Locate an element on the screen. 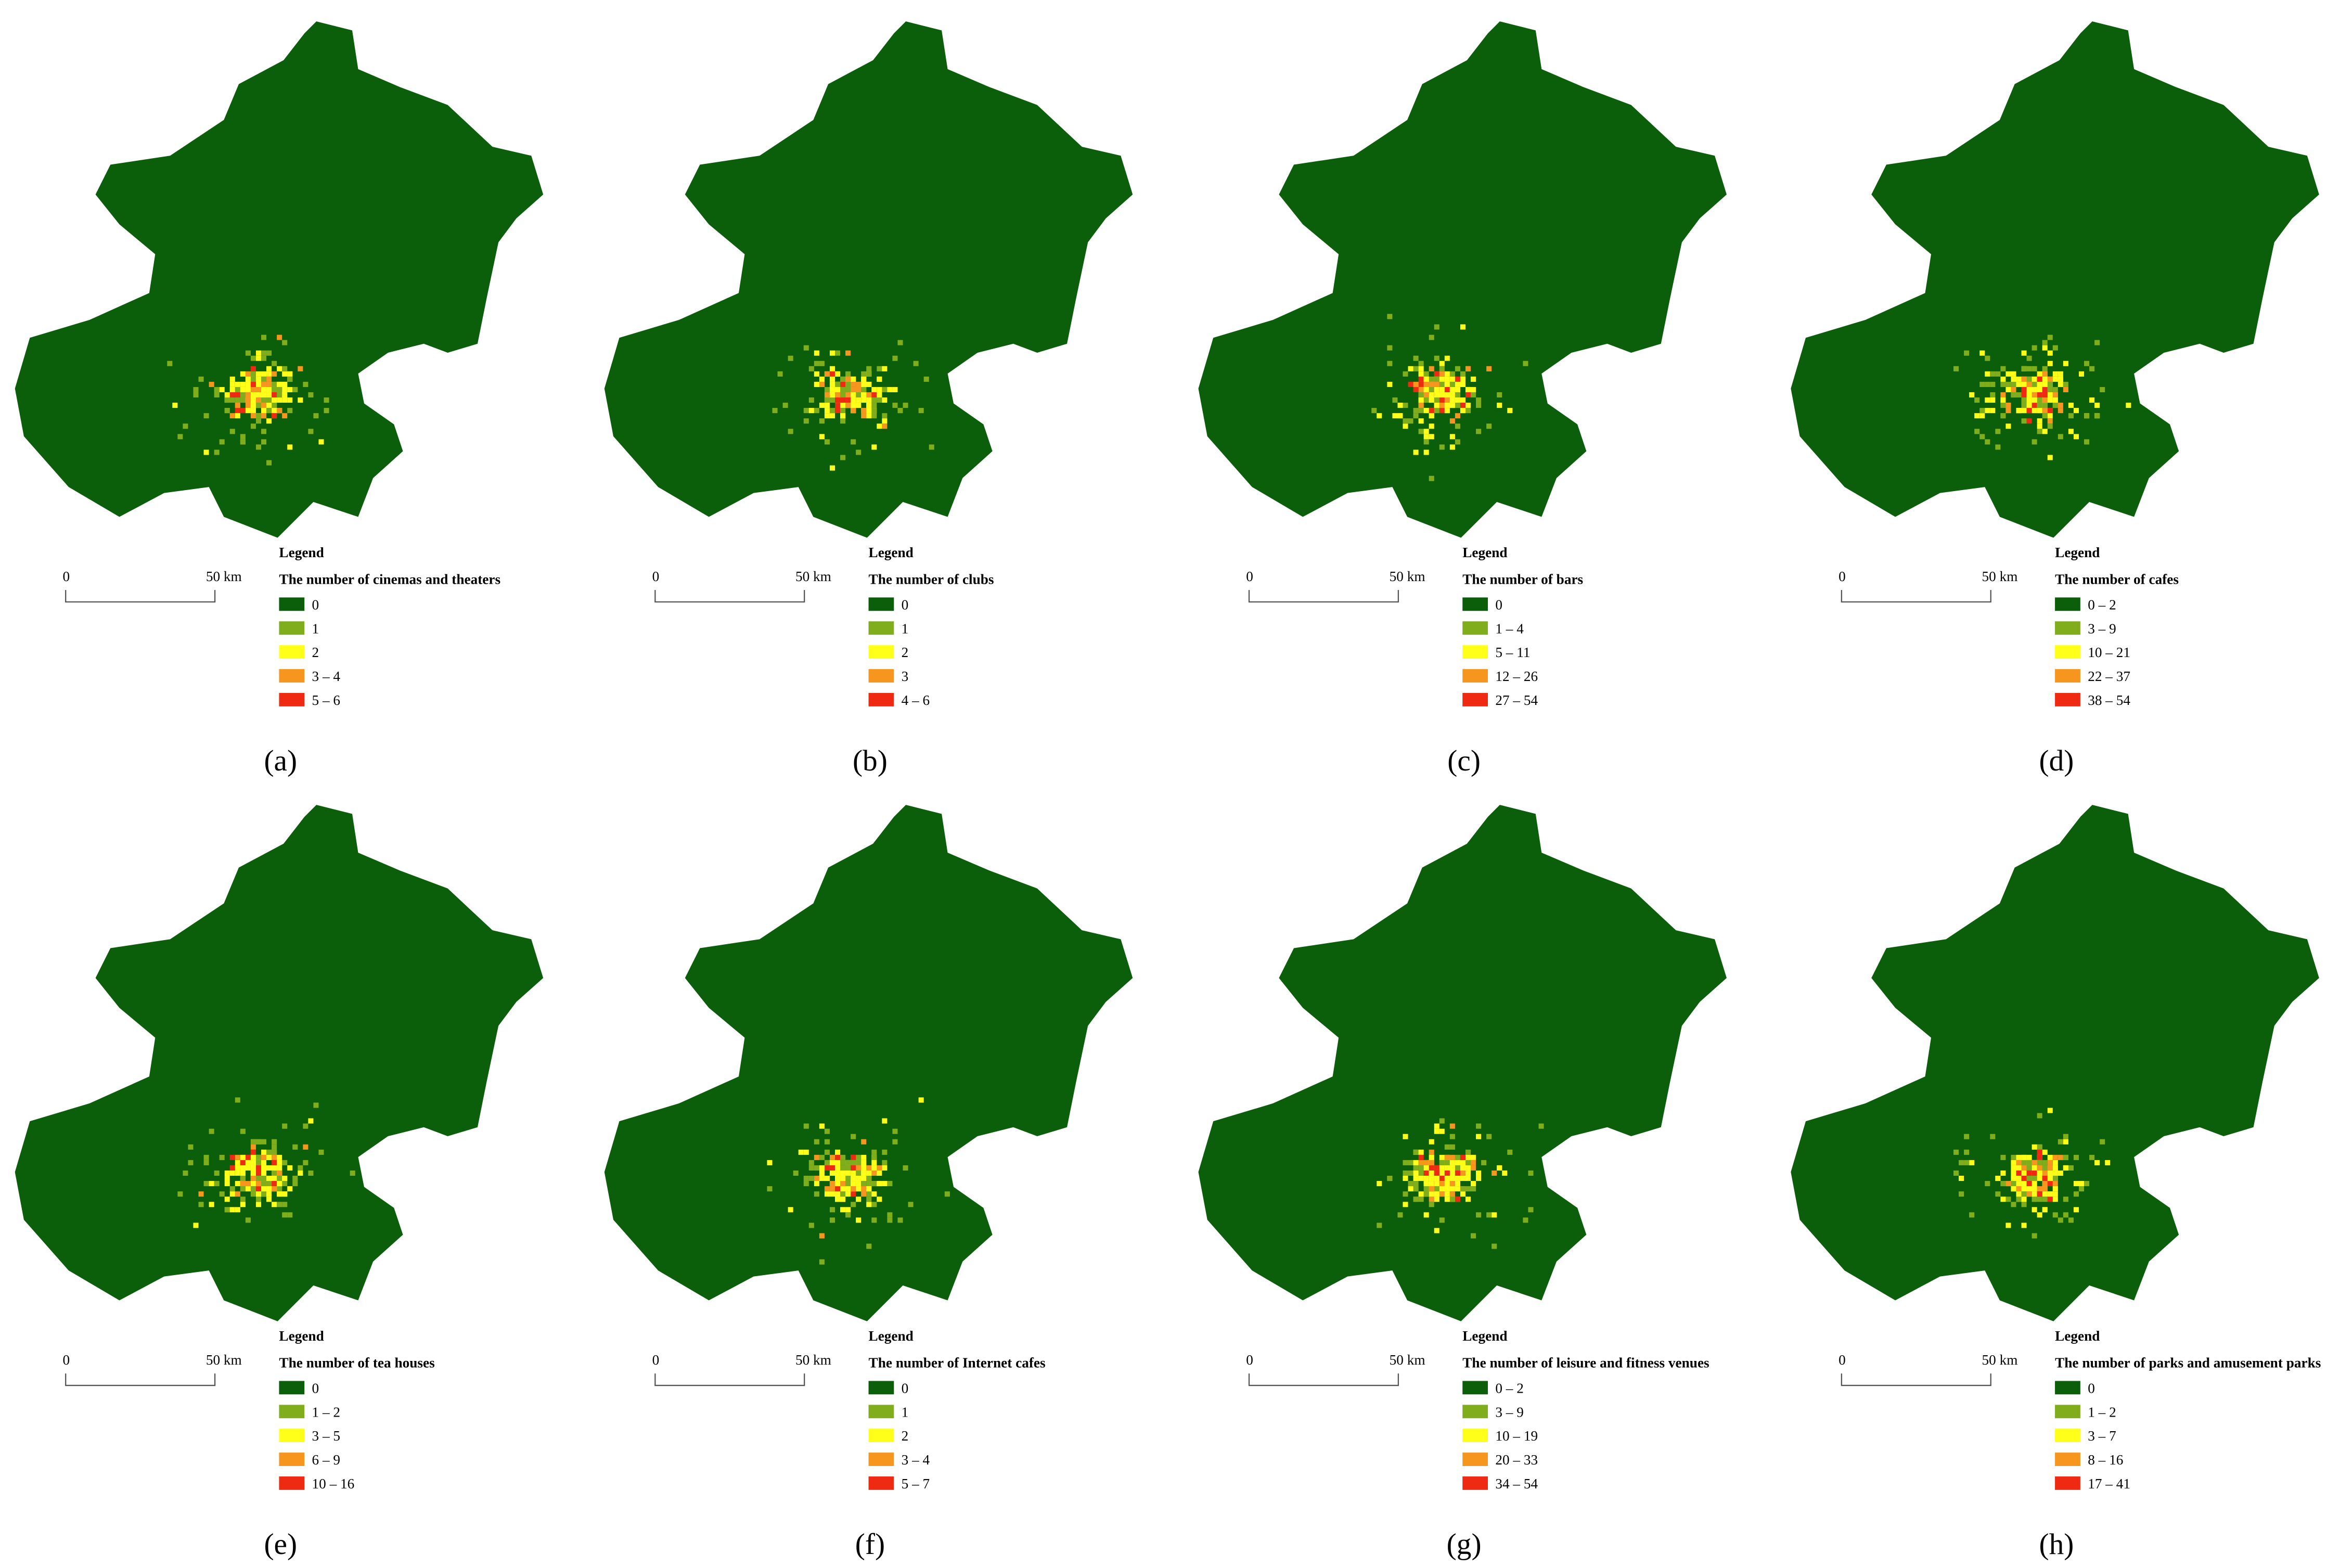 The image size is (2340, 1568). legend-title: The number of parks and amusement parks is located at coordinates (2188, 1363).